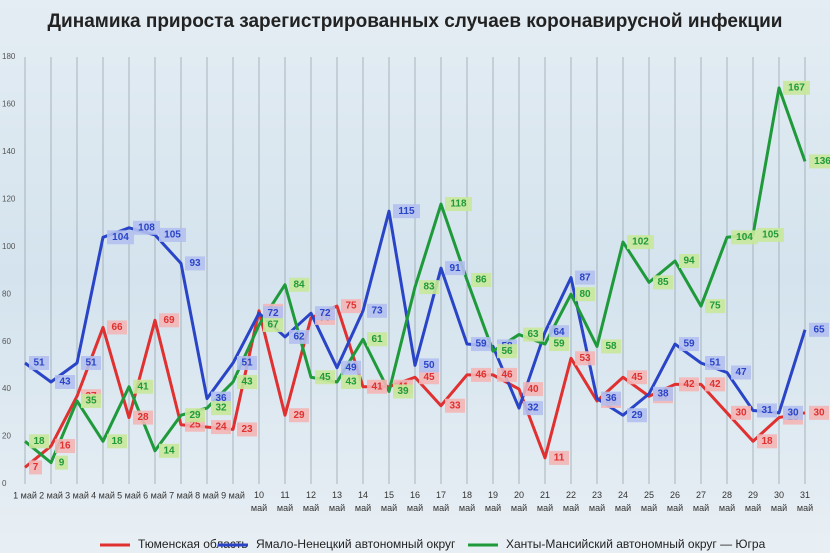 Image resolution: width=830 pixels, height=553 pixels. I want to click on legend-label: Ханты-Мансийский автономный округ — Югра, so click(636, 544).